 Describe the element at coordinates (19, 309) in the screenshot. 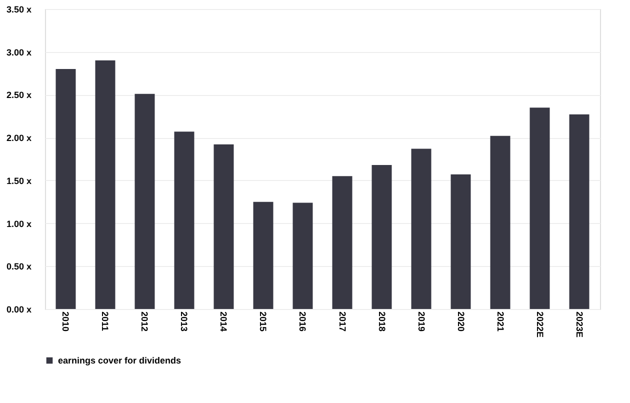

I see `y-tick-label: 0.00 x` at that location.